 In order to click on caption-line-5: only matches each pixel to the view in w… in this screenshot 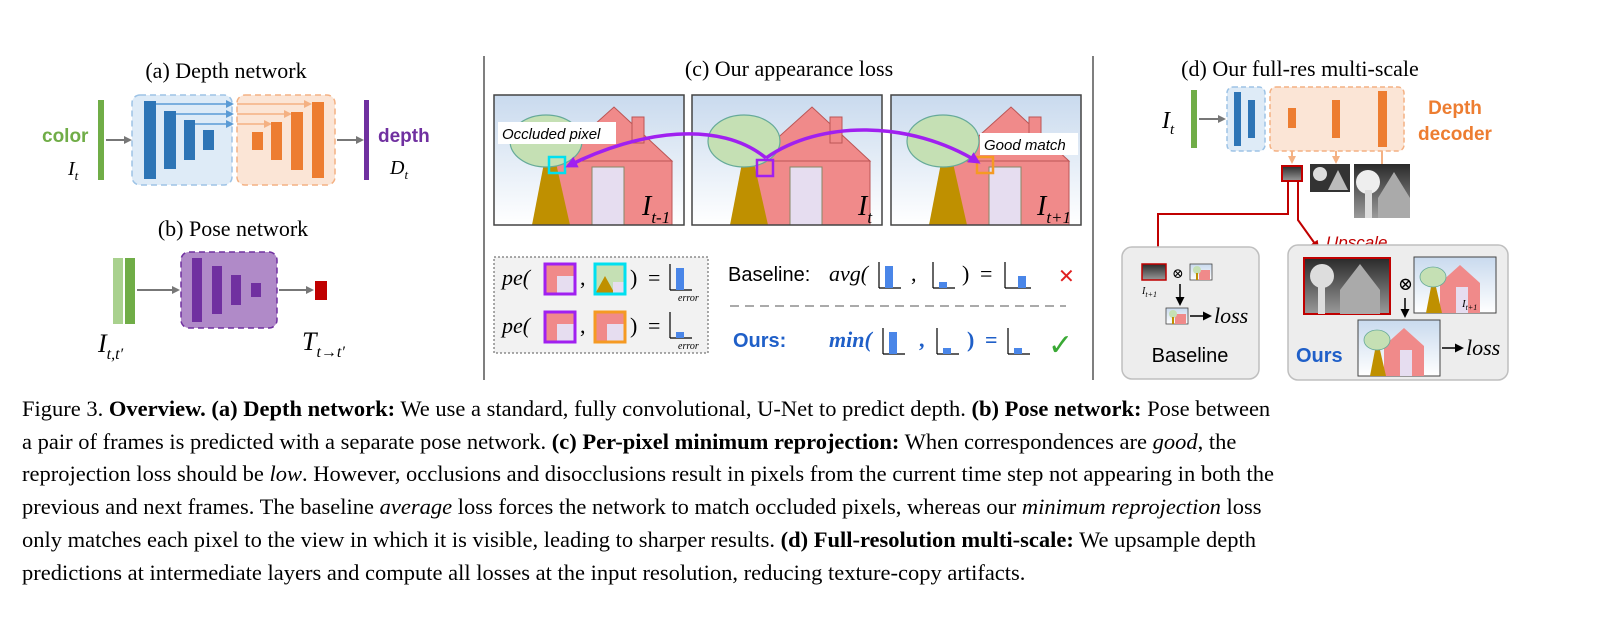, I will do `click(639, 539)`.